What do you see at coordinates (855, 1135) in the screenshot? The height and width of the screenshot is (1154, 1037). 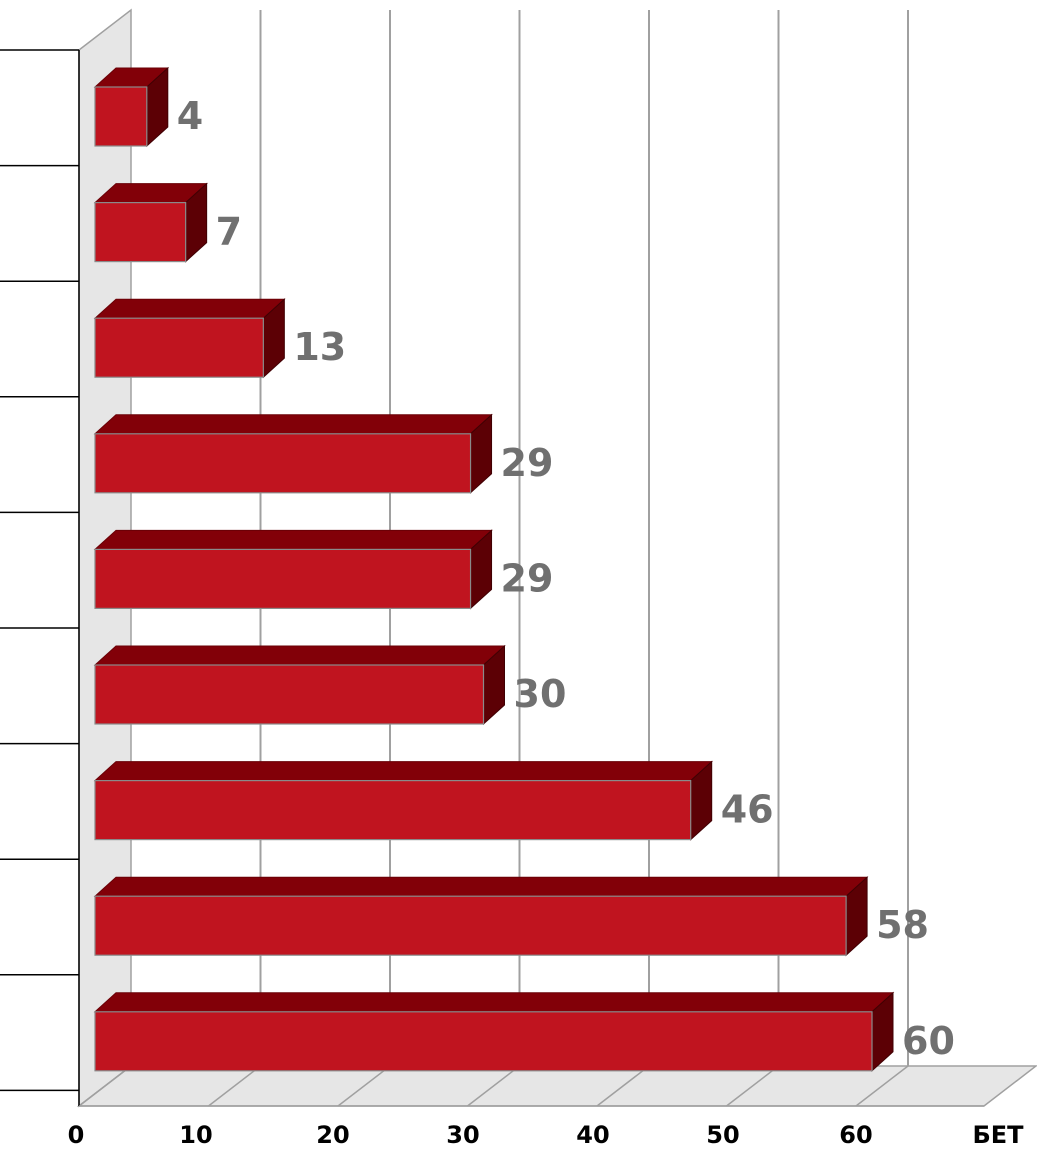 I see `x-tick-label: 60` at bounding box center [855, 1135].